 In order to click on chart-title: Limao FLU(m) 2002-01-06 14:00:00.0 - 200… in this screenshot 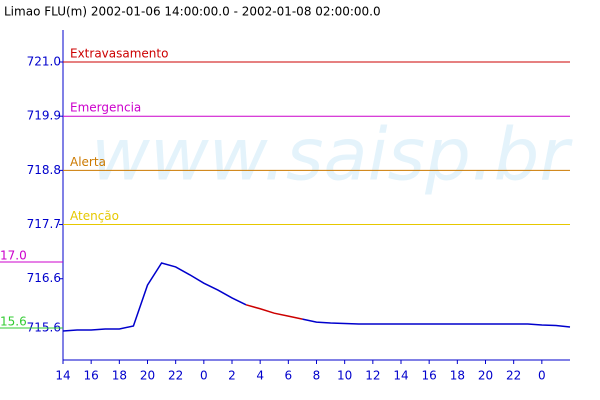, I will do `click(192, 12)`.